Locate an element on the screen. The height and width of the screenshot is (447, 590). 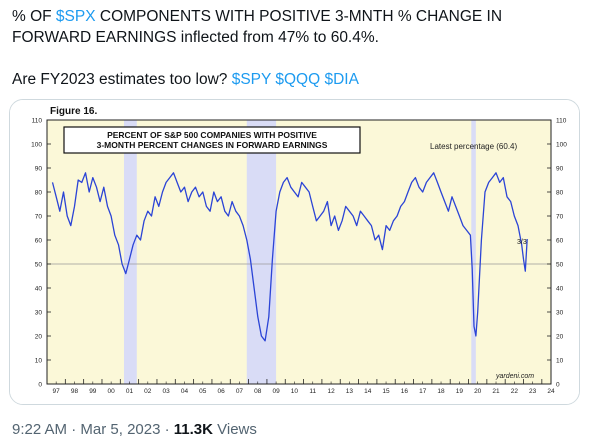
y-tick-label-right: 70 is located at coordinates (560, 217).